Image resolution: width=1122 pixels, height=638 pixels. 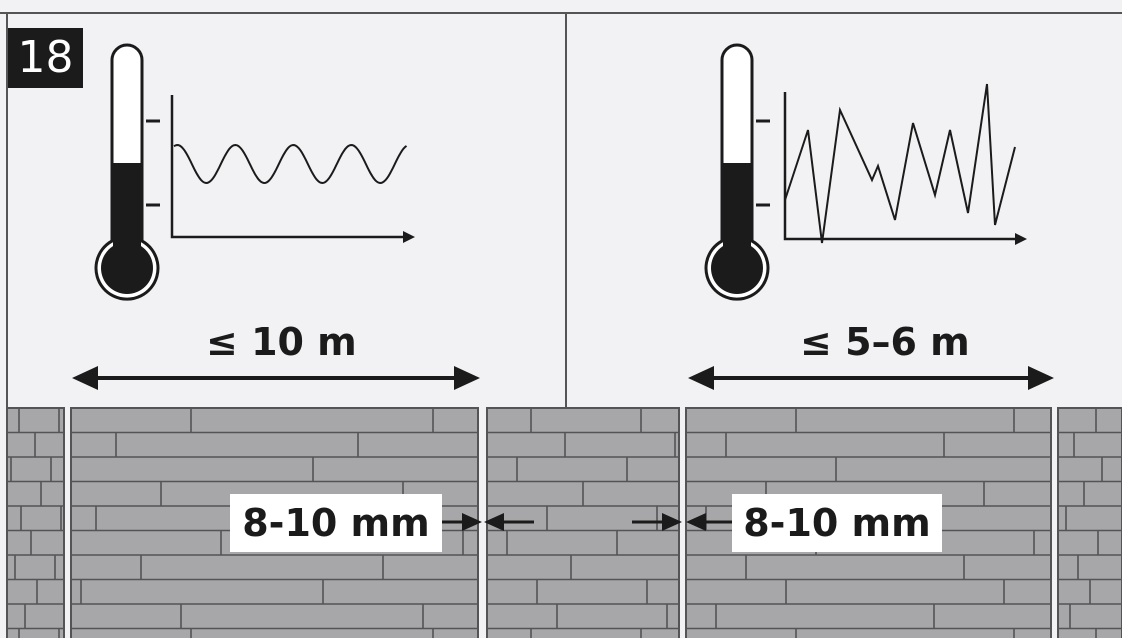 I want to click on floor-section-right-edge, so click(x=1090, y=523).